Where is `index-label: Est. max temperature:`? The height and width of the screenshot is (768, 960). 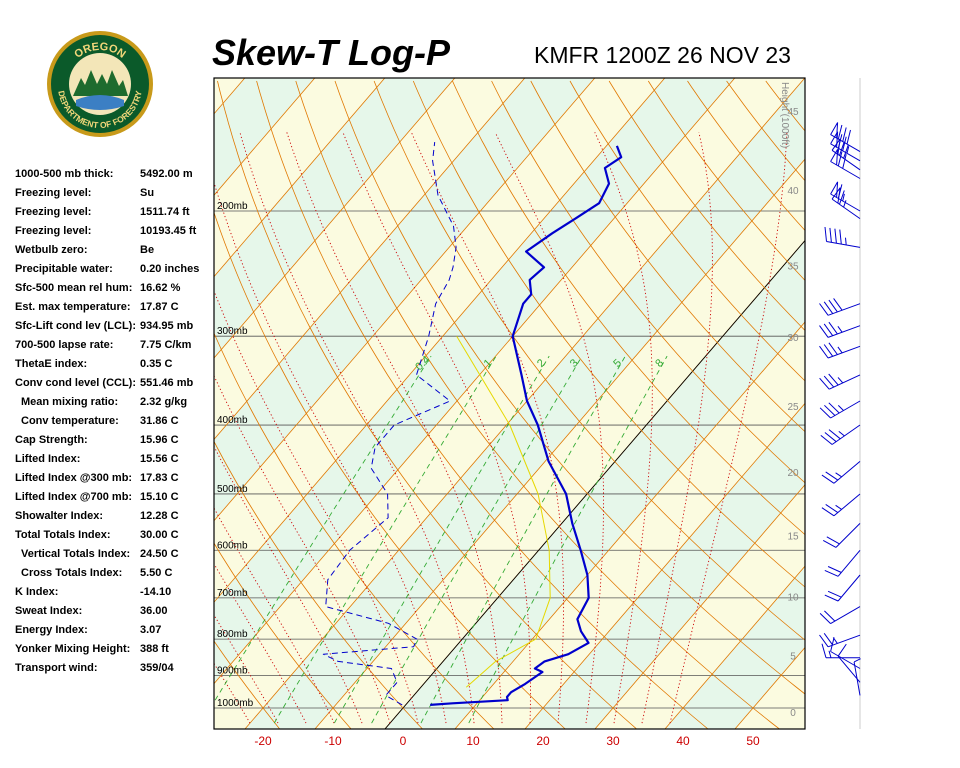 index-label: Est. max temperature: is located at coordinates (73, 307).